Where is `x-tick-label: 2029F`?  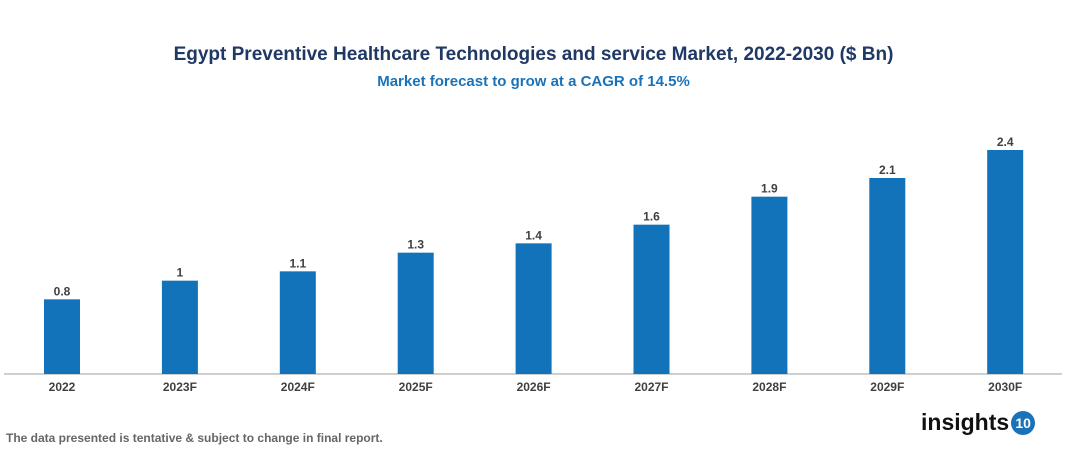
x-tick-label: 2029F is located at coordinates (887, 387).